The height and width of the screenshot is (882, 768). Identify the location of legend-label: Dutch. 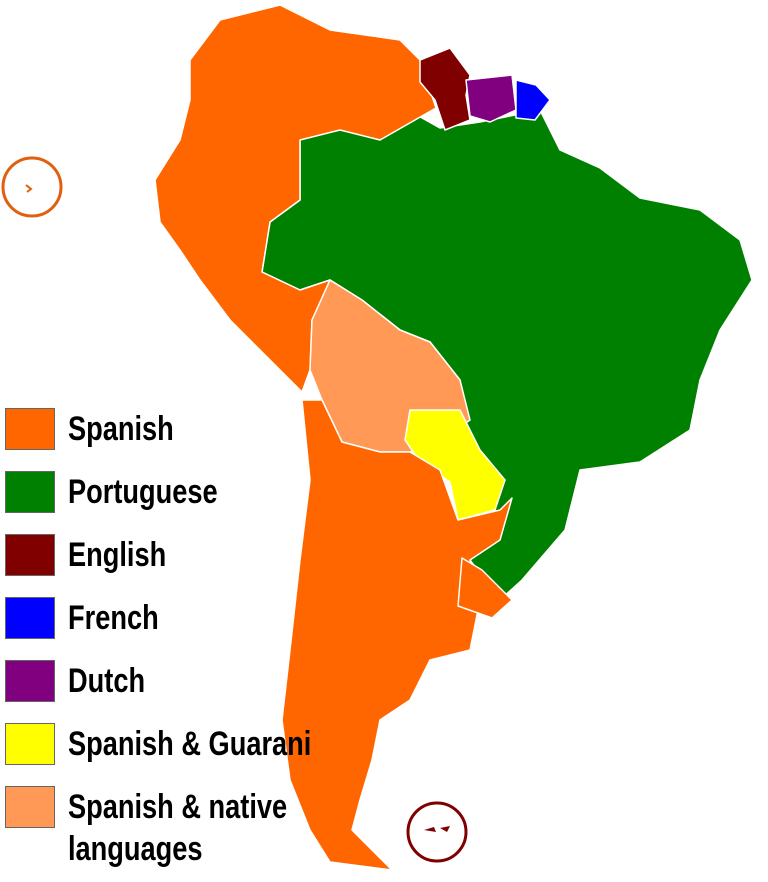
(107, 681).